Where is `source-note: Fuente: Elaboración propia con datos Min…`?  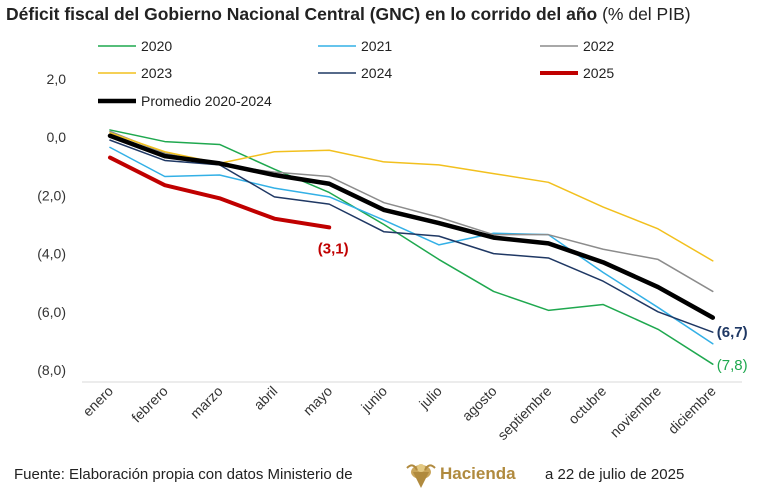 source-note: Fuente: Elaboración propia con datos Min… is located at coordinates (183, 474).